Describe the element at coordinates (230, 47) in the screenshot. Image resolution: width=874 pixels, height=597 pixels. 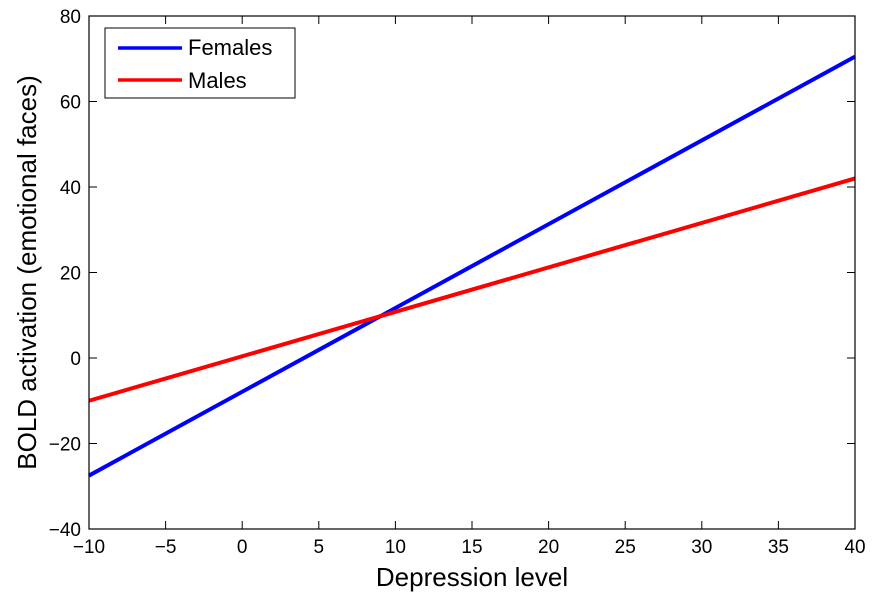
I see `legend-label-females: Females` at that location.